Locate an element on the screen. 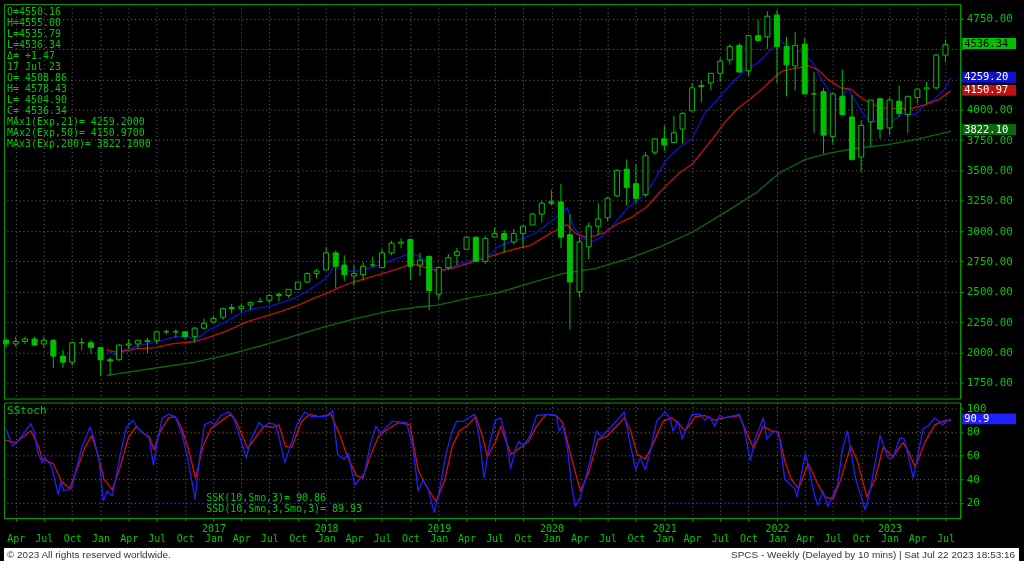 The width and height of the screenshot is (1024, 561). y-tick-label: 3250.00 is located at coordinates (989, 201).